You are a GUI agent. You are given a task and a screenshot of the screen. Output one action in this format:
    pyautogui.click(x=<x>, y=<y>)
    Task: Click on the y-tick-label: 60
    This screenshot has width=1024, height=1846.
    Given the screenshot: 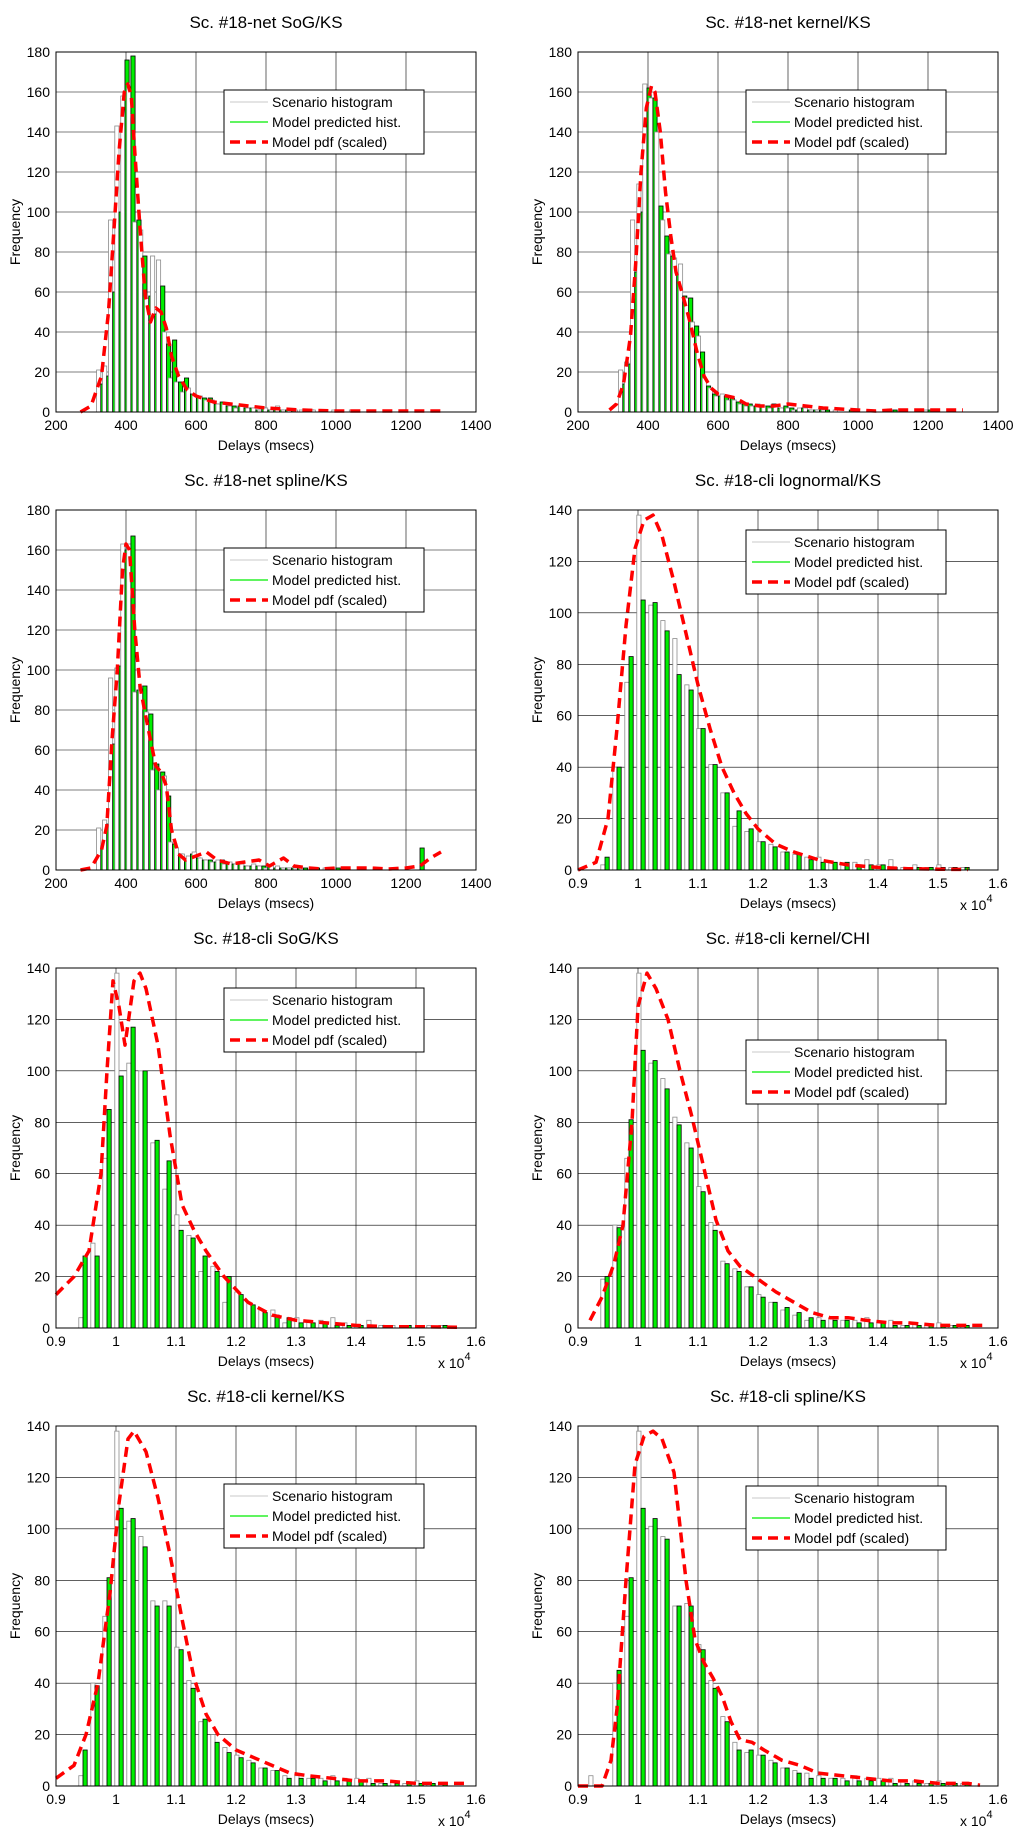 What is the action you would take?
    pyautogui.click(x=42, y=1632)
    